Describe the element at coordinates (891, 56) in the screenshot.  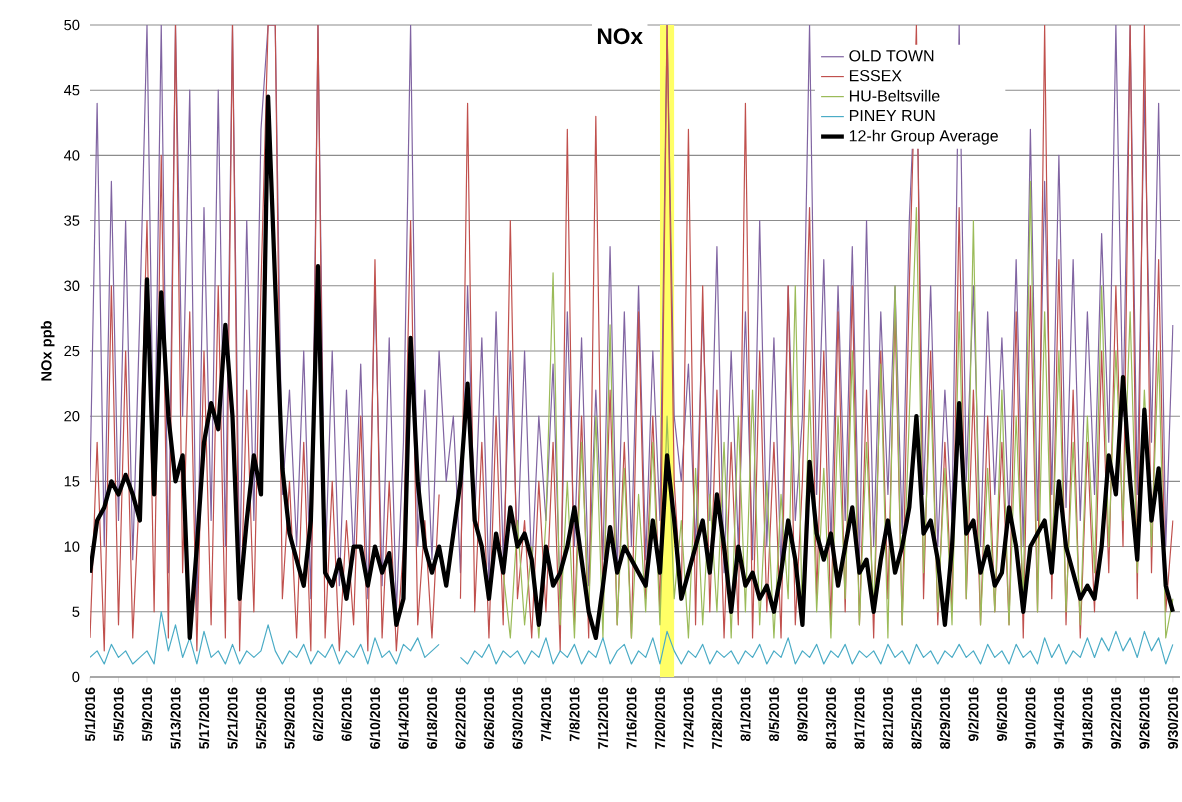
I see `legend-label: OLD TOWN` at that location.